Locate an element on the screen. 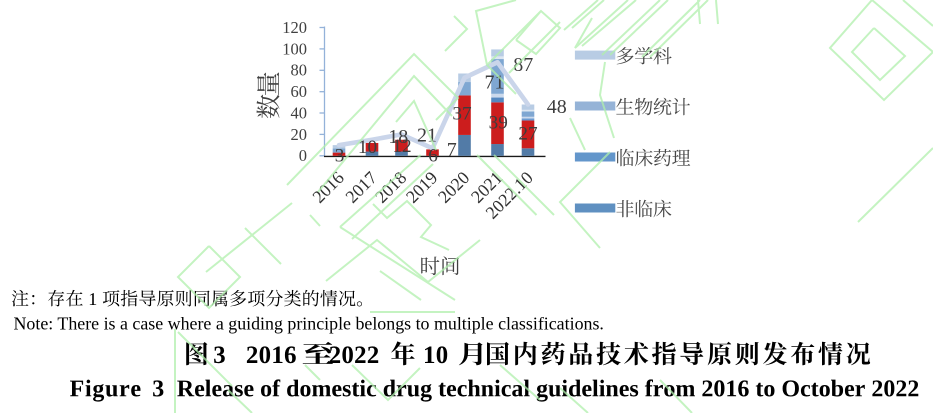  svg-text: 0 is located at coordinates (303, 155).